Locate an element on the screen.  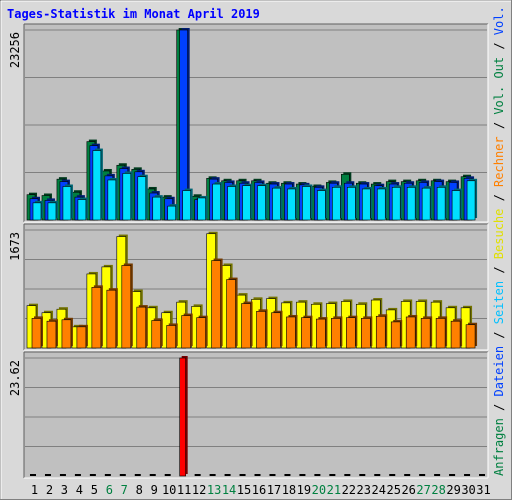
x-tick-label: 29 is located at coordinates (453, 490).